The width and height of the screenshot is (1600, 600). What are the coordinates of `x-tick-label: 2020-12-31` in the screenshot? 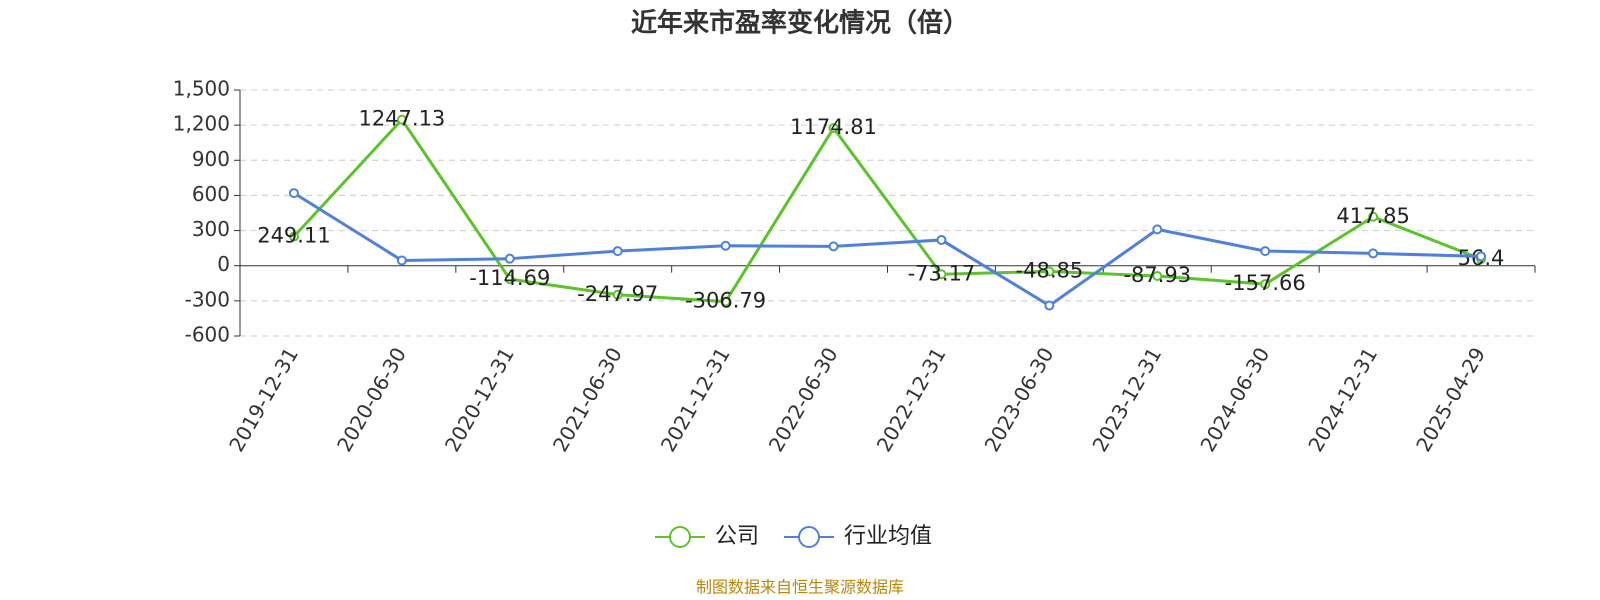 It's located at (479, 399).